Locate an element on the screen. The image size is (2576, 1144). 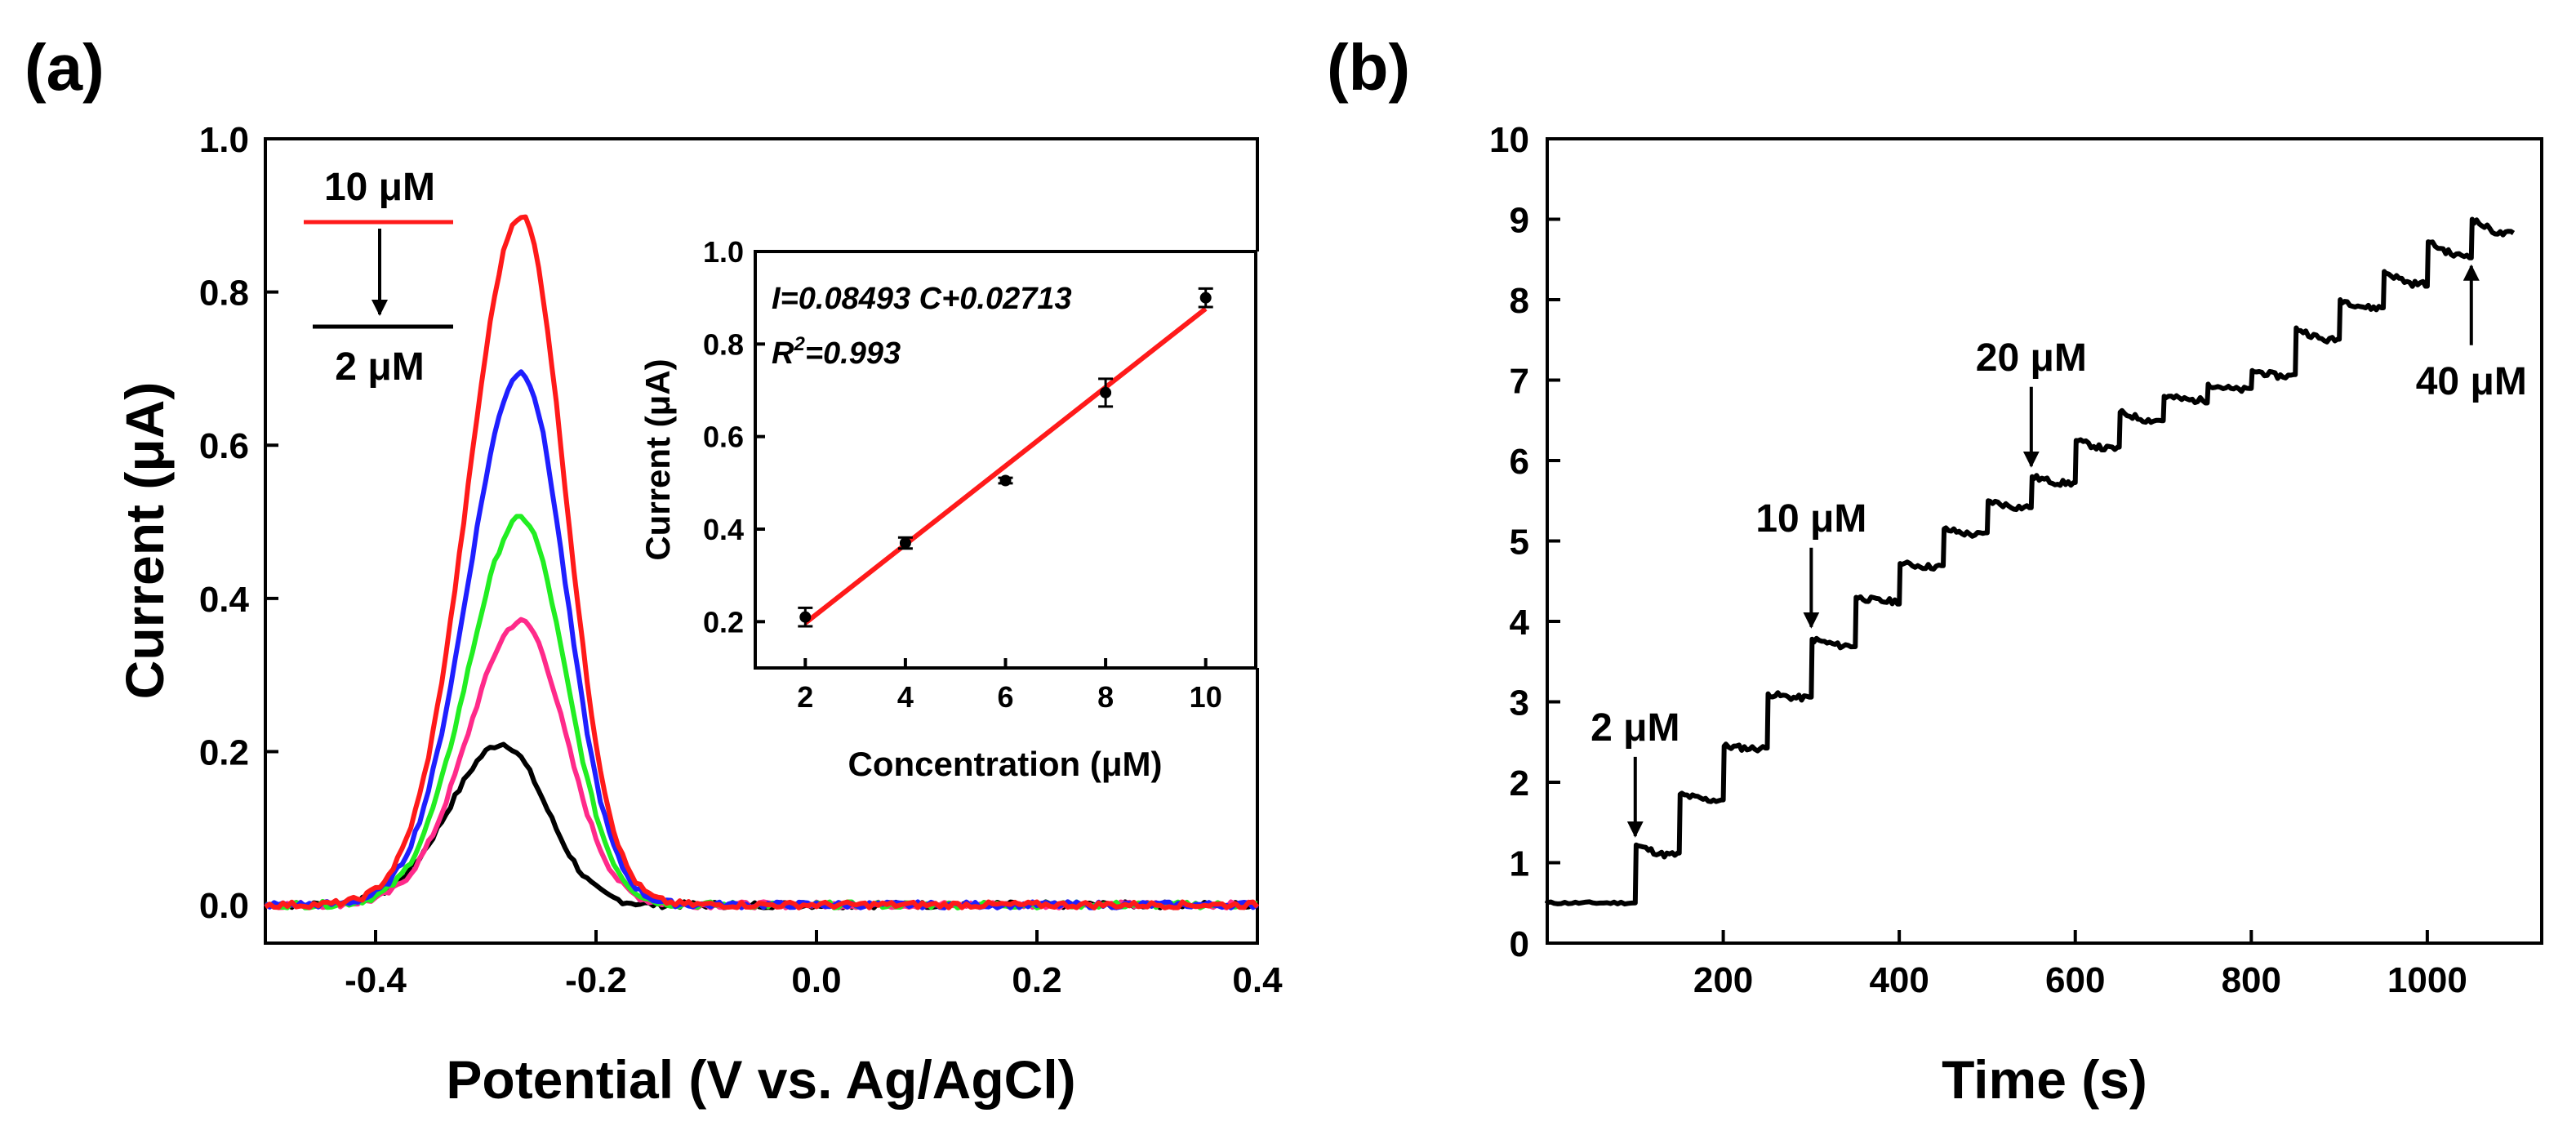
panel-b-y-tick-label: 5 is located at coordinates (1519, 543).